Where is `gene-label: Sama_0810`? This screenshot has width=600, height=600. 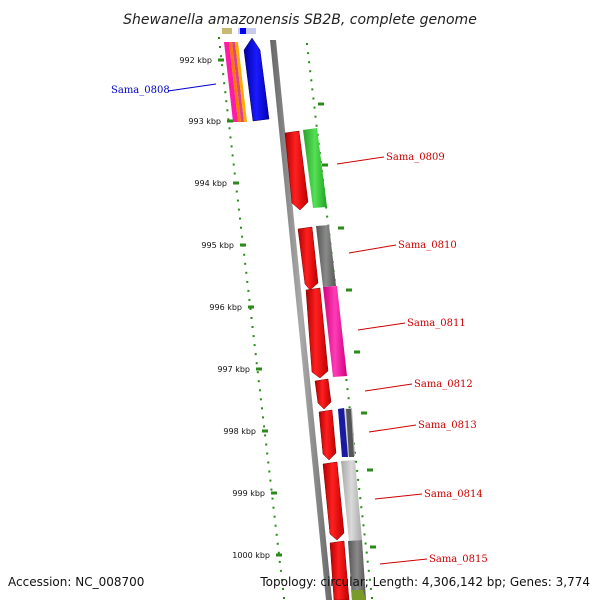
gene-label: Sama_0810 is located at coordinates (427, 245).